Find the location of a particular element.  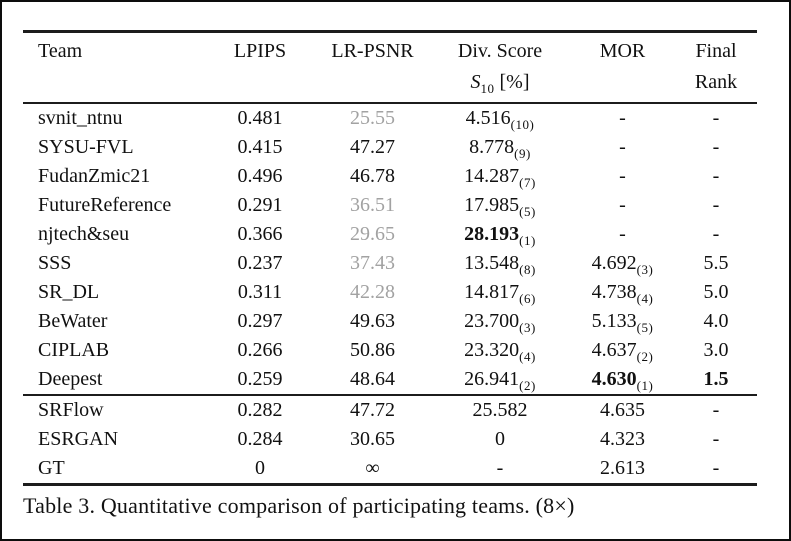

final-rank-value: 4.0 is located at coordinates (716, 321).